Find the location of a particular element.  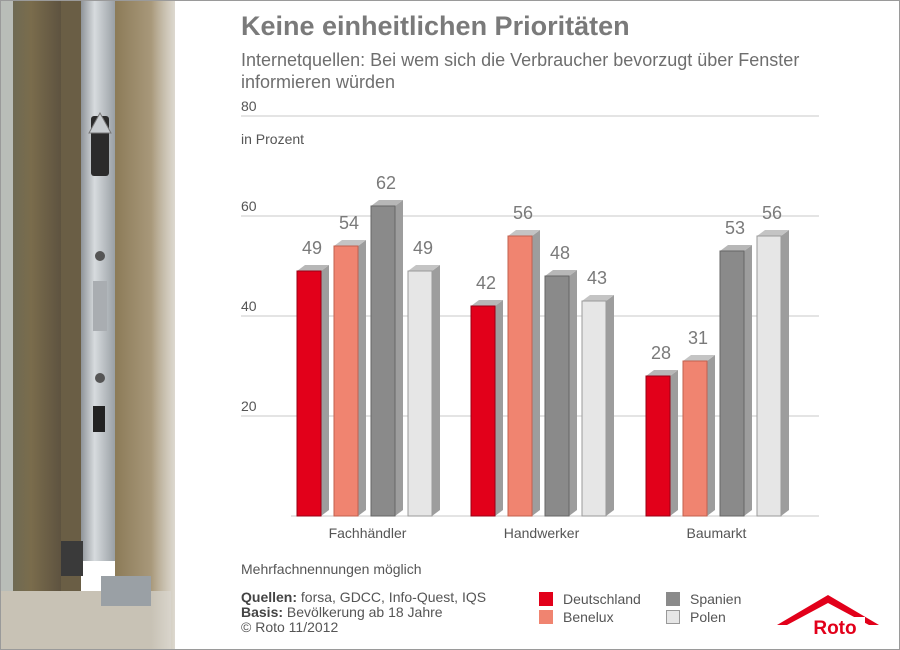

legend-label: Benelux is located at coordinates (588, 617).